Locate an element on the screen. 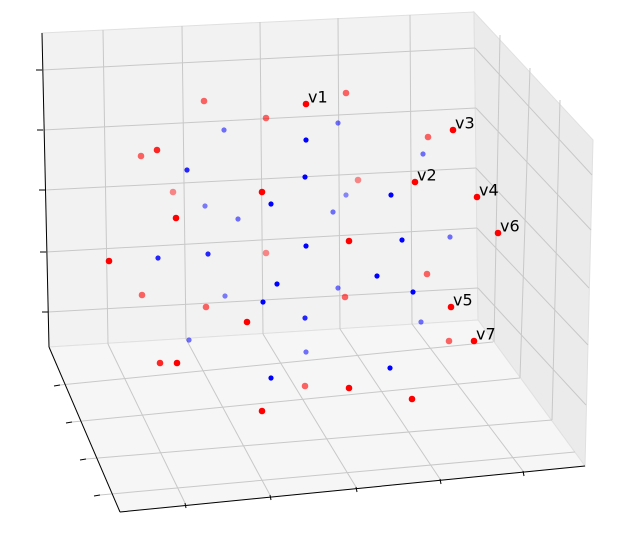 This screenshot has width=632, height=534. annotation: v6 is located at coordinates (510, 226).